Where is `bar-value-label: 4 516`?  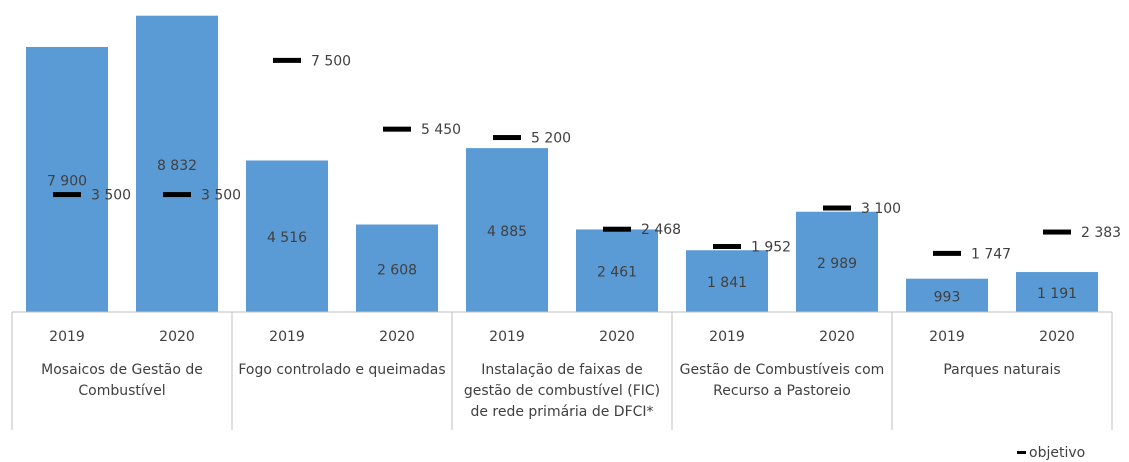
bar-value-label: 4 516 is located at coordinates (287, 238).